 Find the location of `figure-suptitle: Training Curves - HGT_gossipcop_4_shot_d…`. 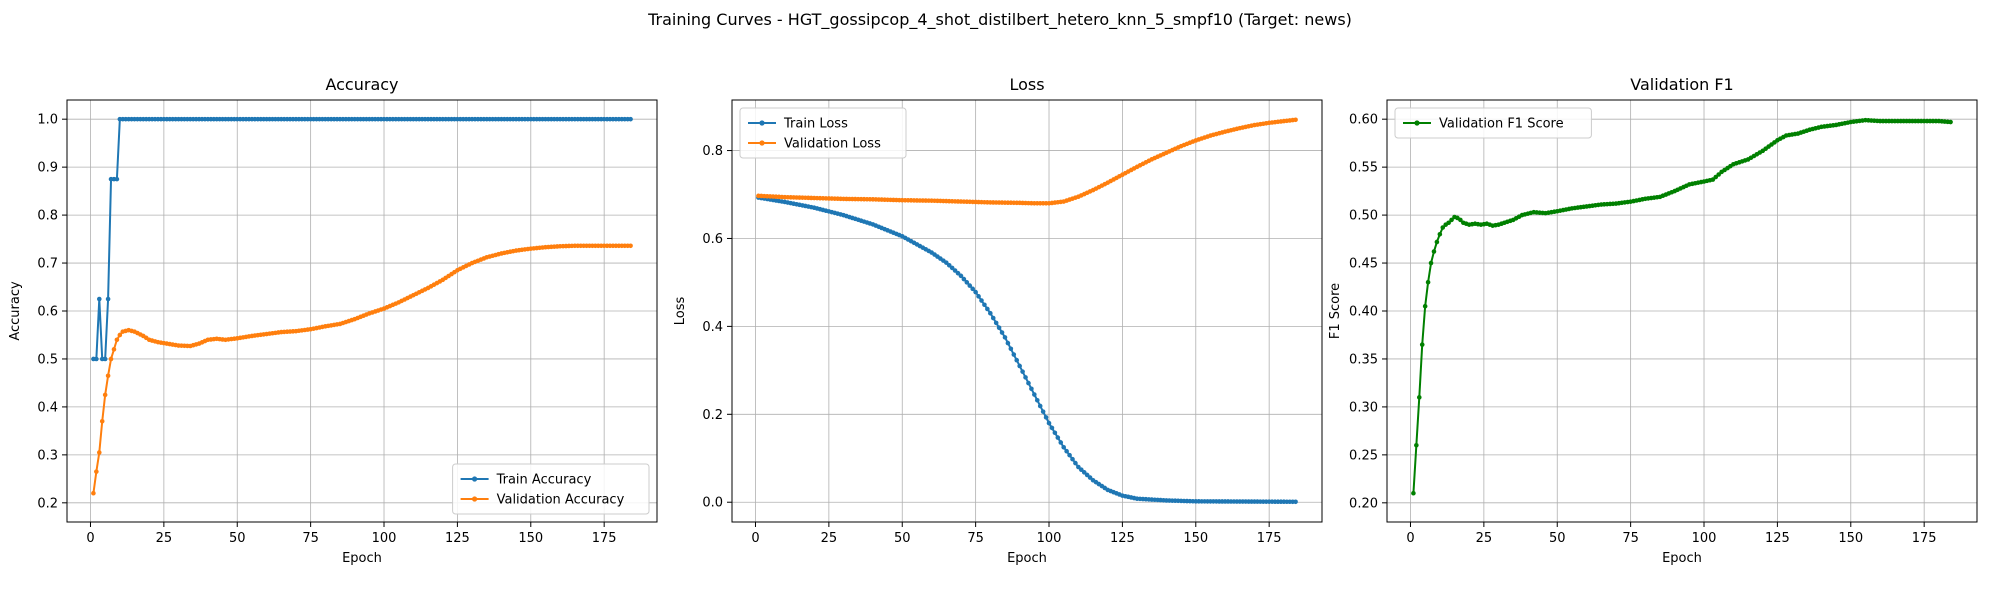

figure-suptitle: Training Curves - HGT_gossipcop_4_shot_d… is located at coordinates (999, 20).